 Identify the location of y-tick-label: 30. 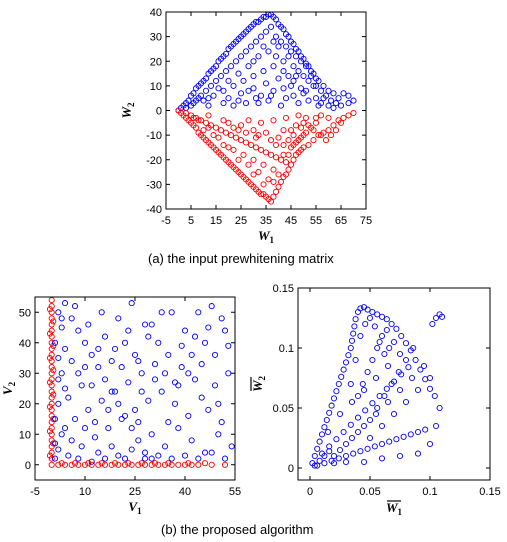
(25, 374).